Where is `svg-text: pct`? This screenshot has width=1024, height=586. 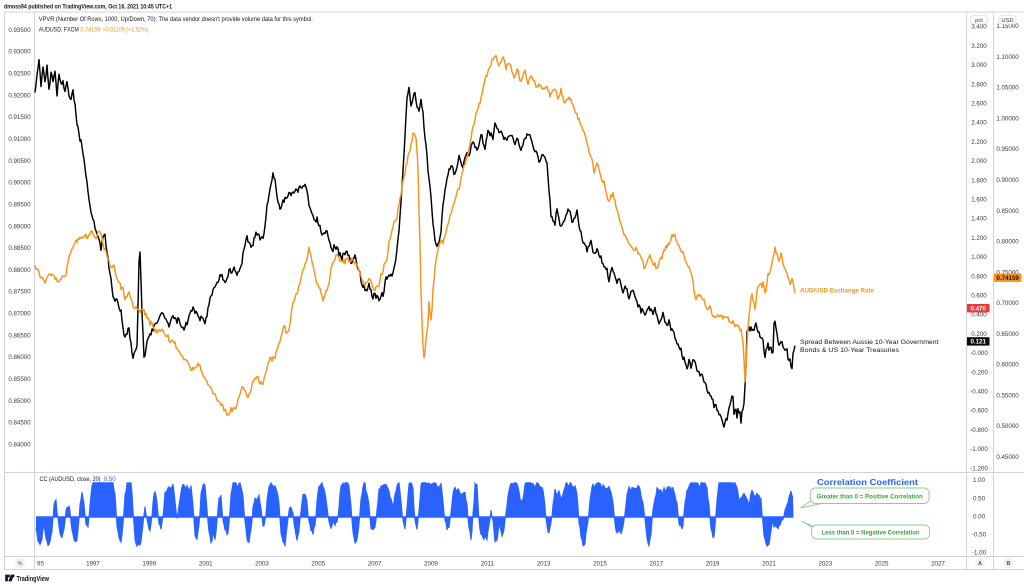
svg-text: pct is located at coordinates (979, 21).